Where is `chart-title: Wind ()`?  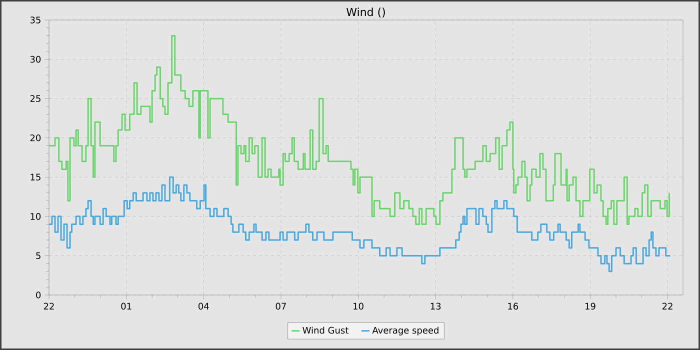
chart-title: Wind () is located at coordinates (365, 13).